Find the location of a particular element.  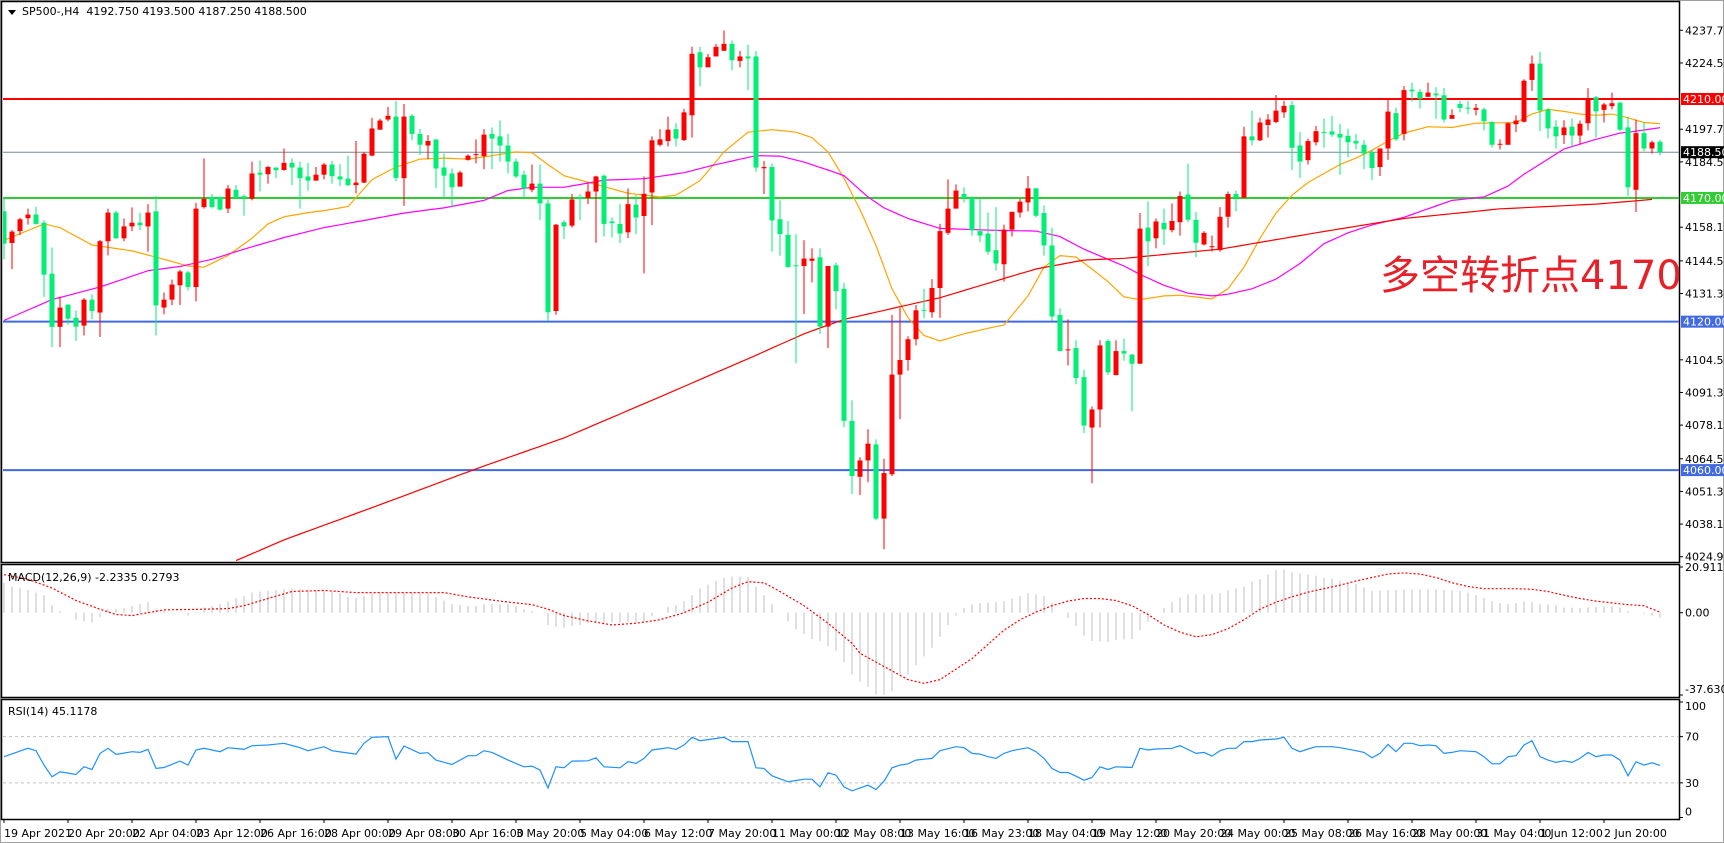

macd-tick-label: -37.6302 is located at coordinates (1704, 689).